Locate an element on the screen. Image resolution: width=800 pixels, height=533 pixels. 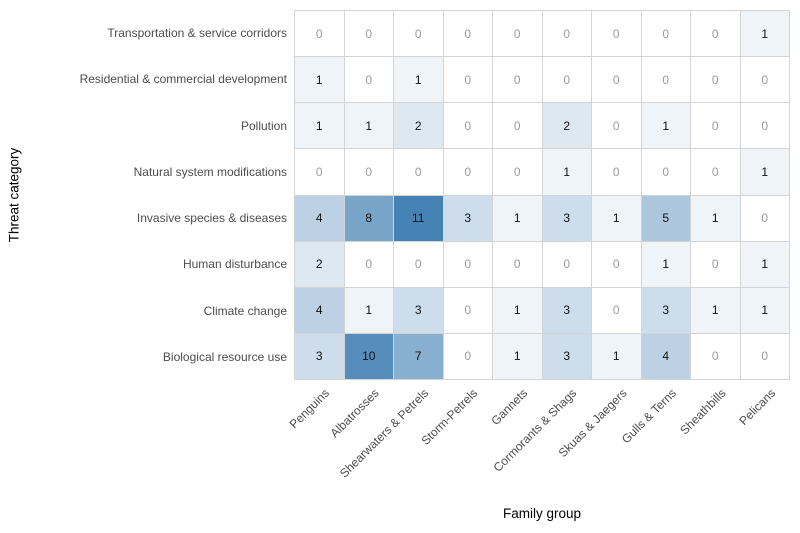
heatmap-cell: 5 is located at coordinates (665, 218).